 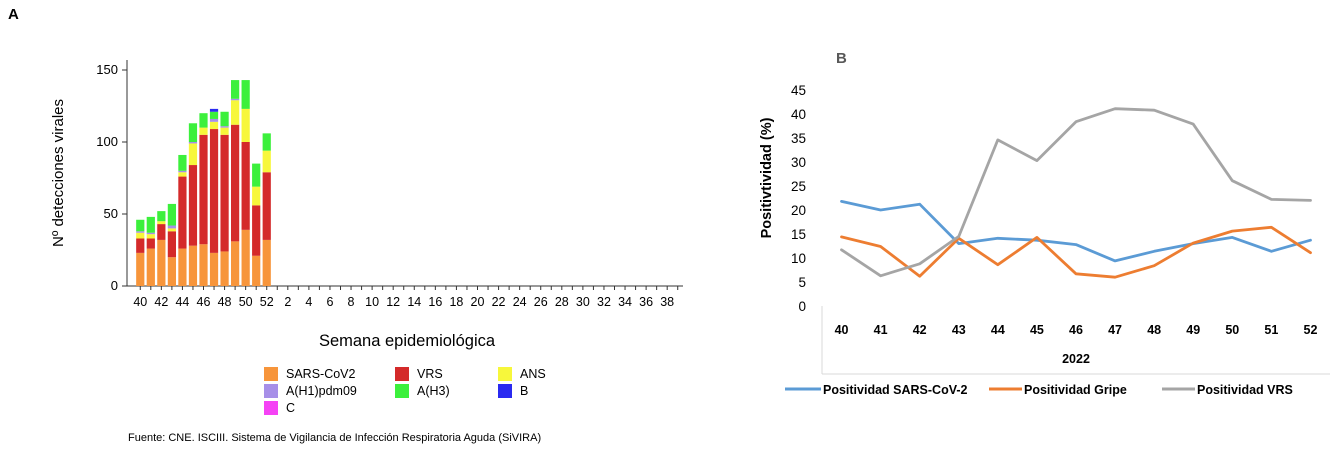 I want to click on x-tick-label: 24, so click(x=520, y=302).